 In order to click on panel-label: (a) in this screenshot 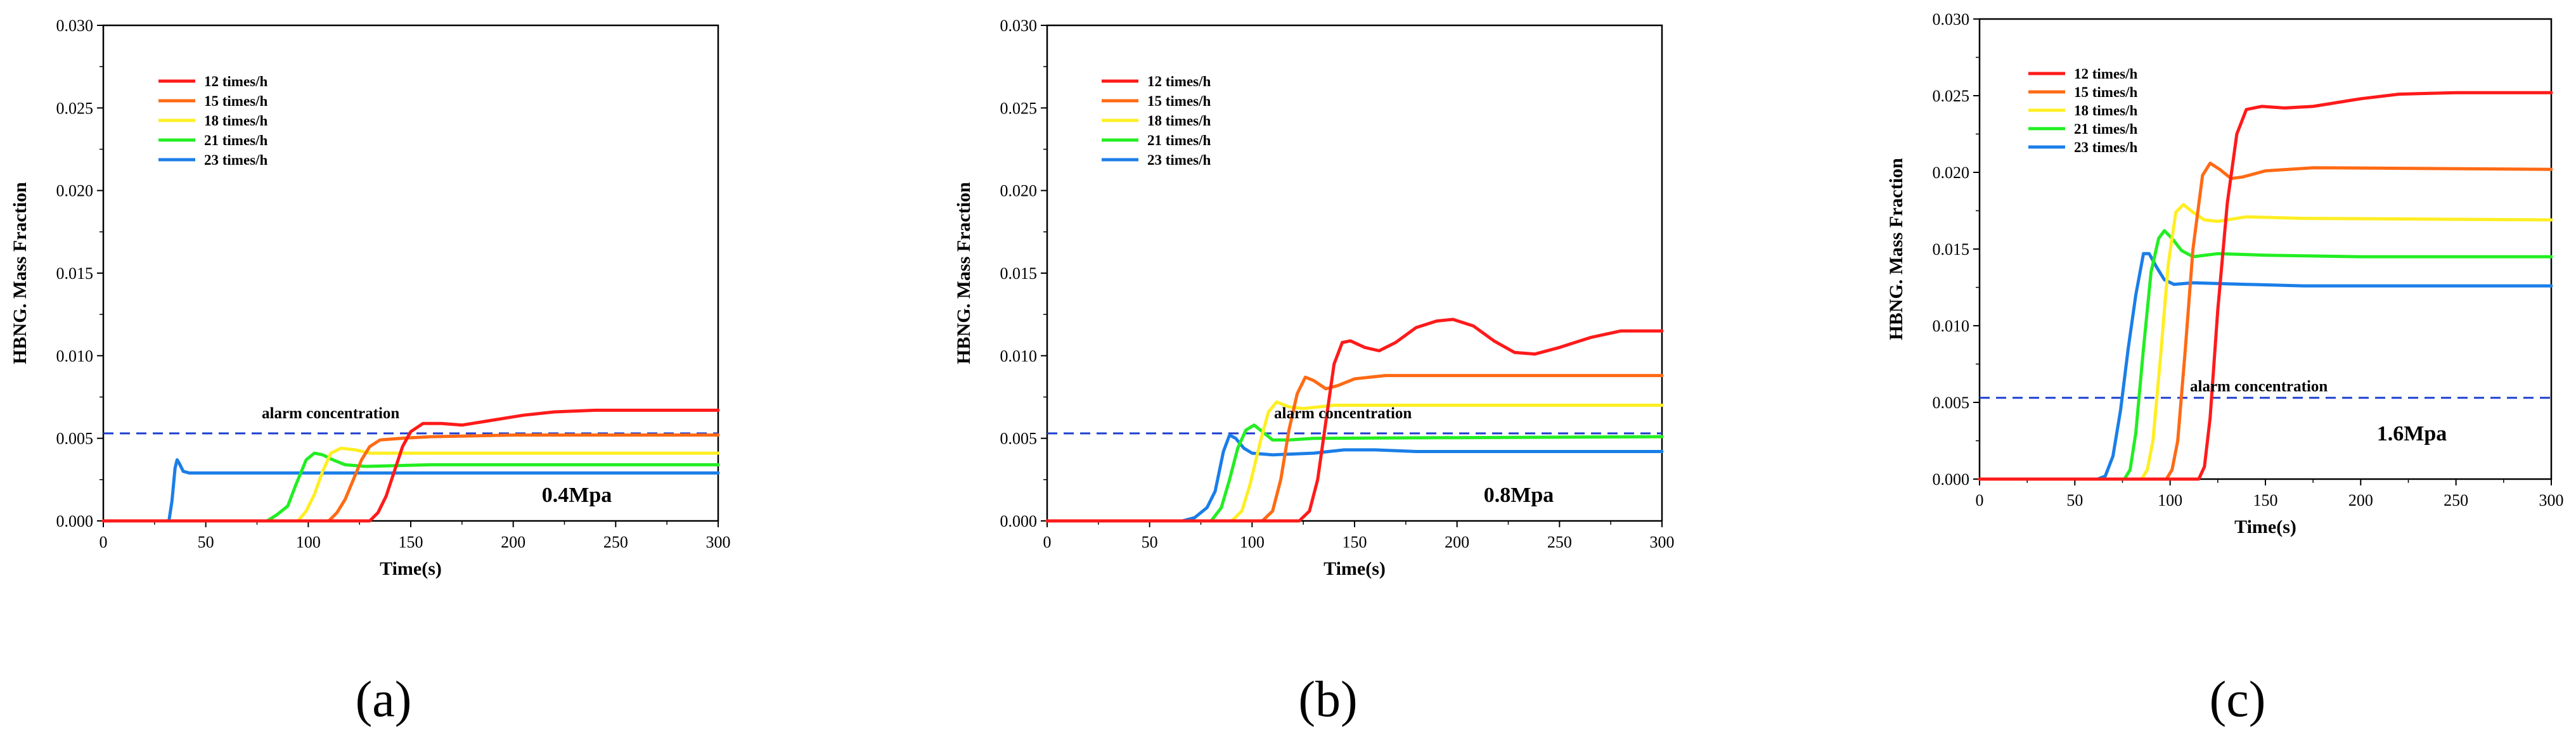, I will do `click(384, 699)`.